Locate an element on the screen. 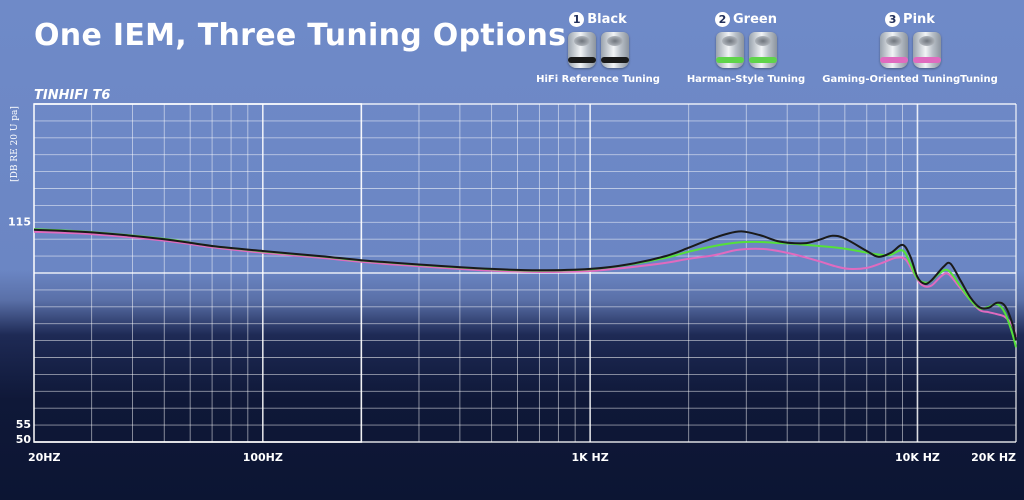 Image resolution: width=1024 pixels, height=500 pixels. model-label: TINHIFI T6 is located at coordinates (72, 95).